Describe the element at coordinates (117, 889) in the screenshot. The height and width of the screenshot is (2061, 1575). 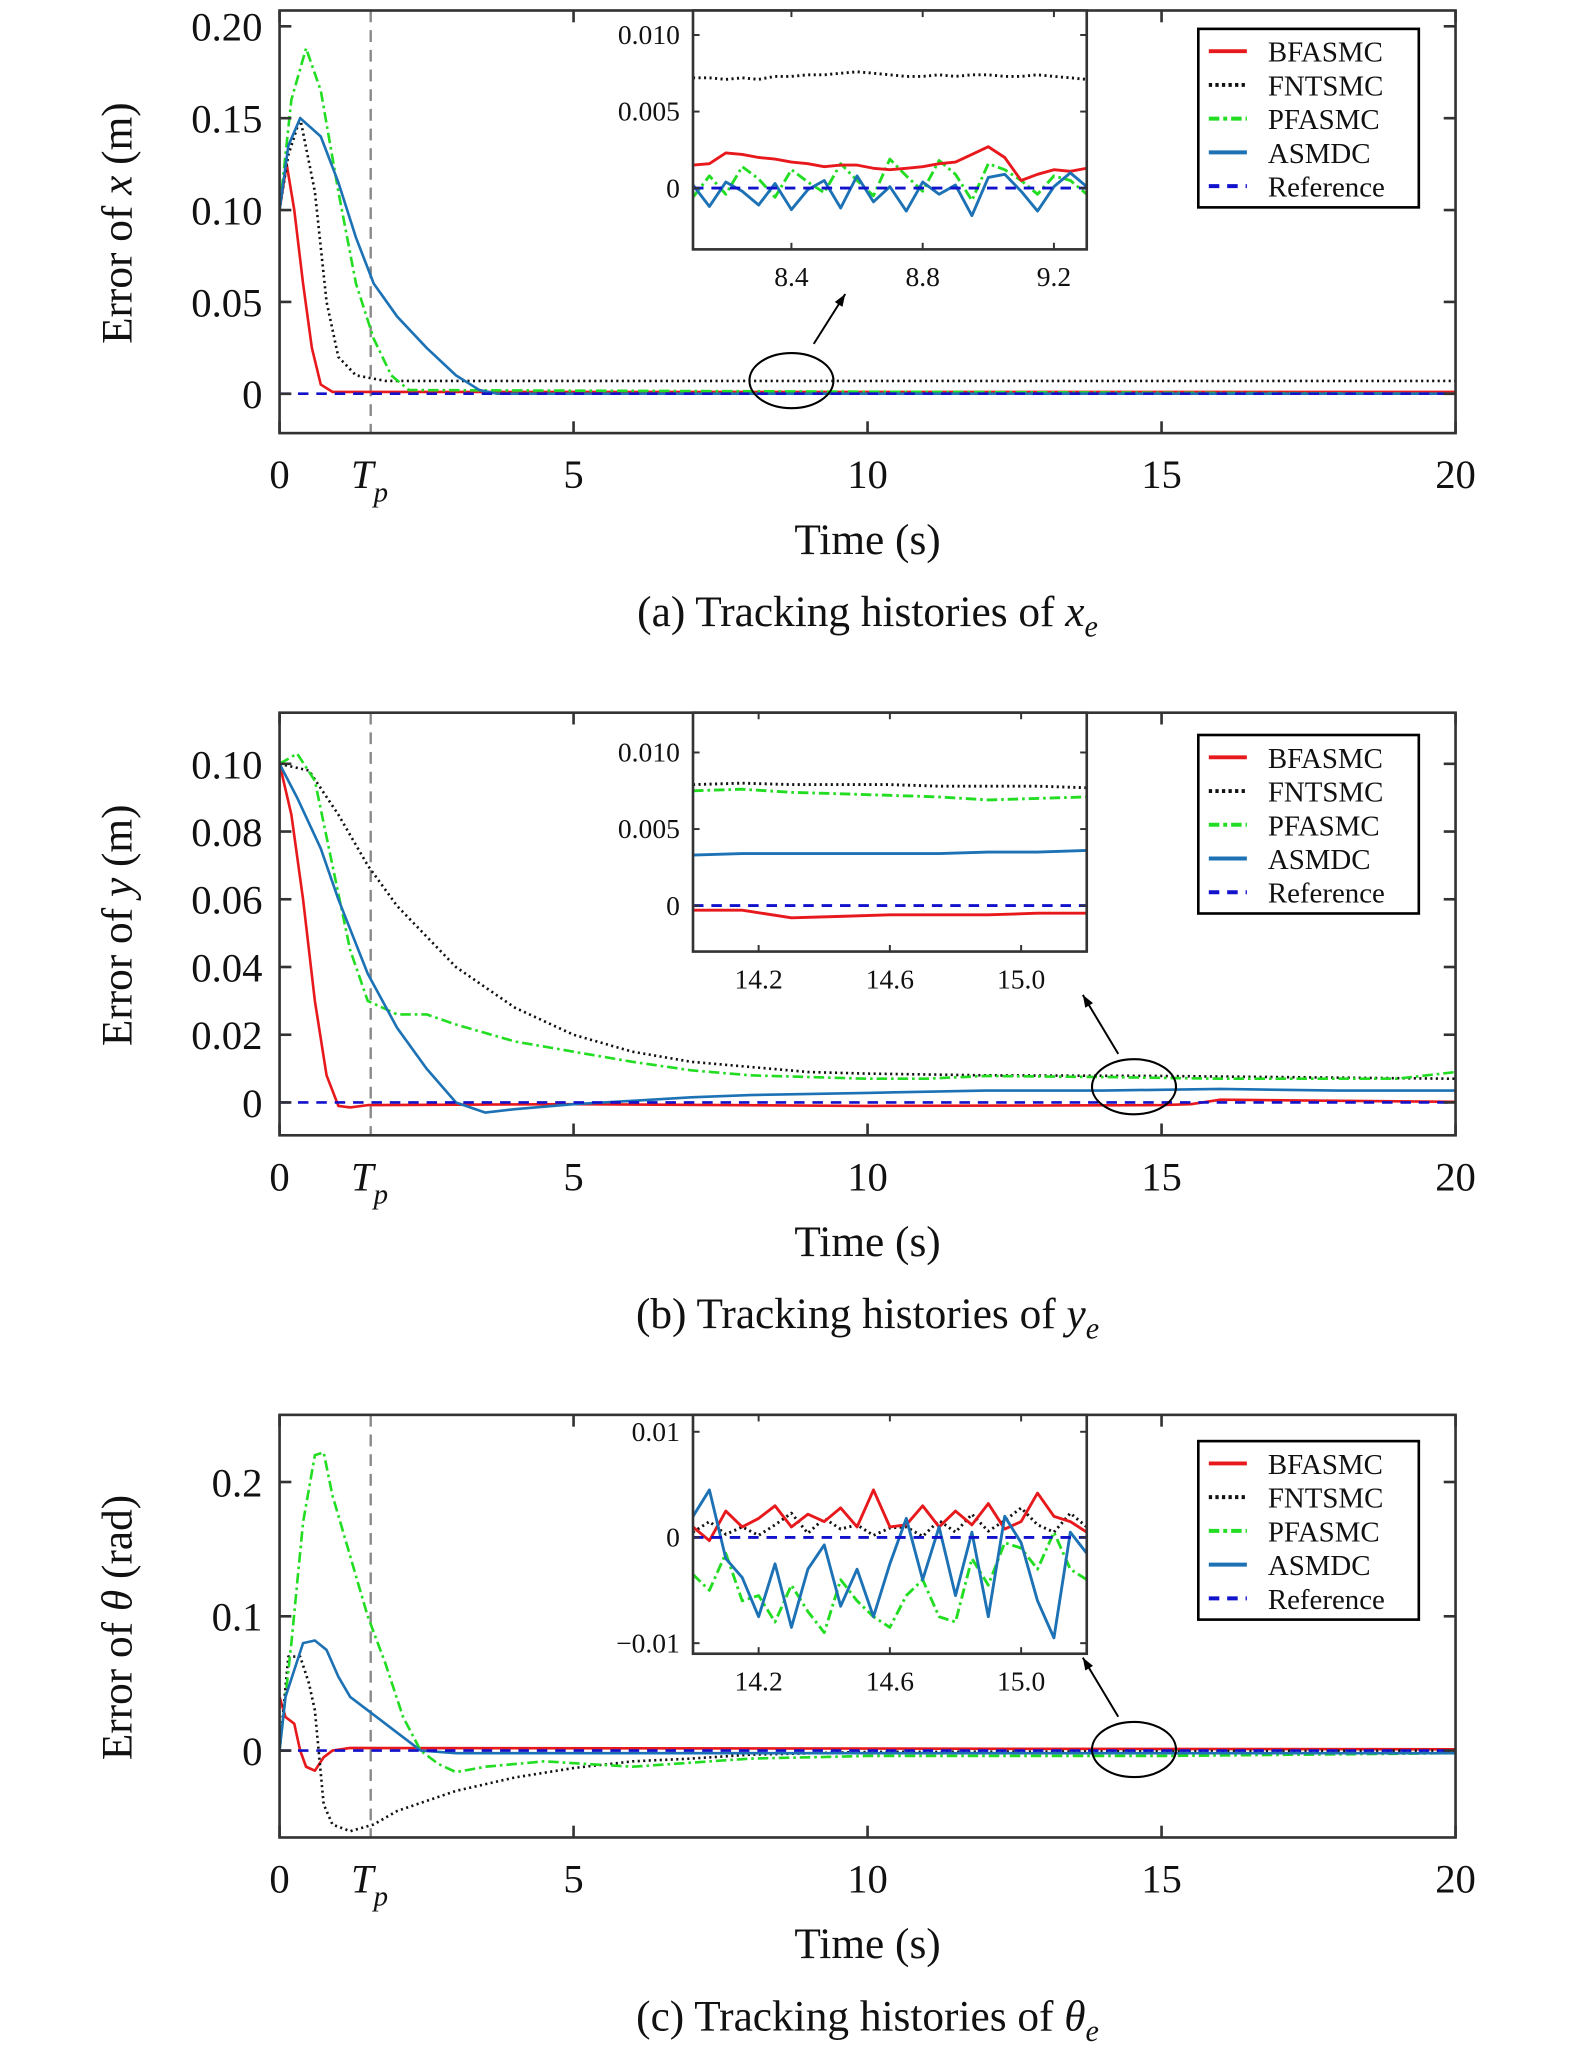
I see `y-axis-label-var: y` at that location.